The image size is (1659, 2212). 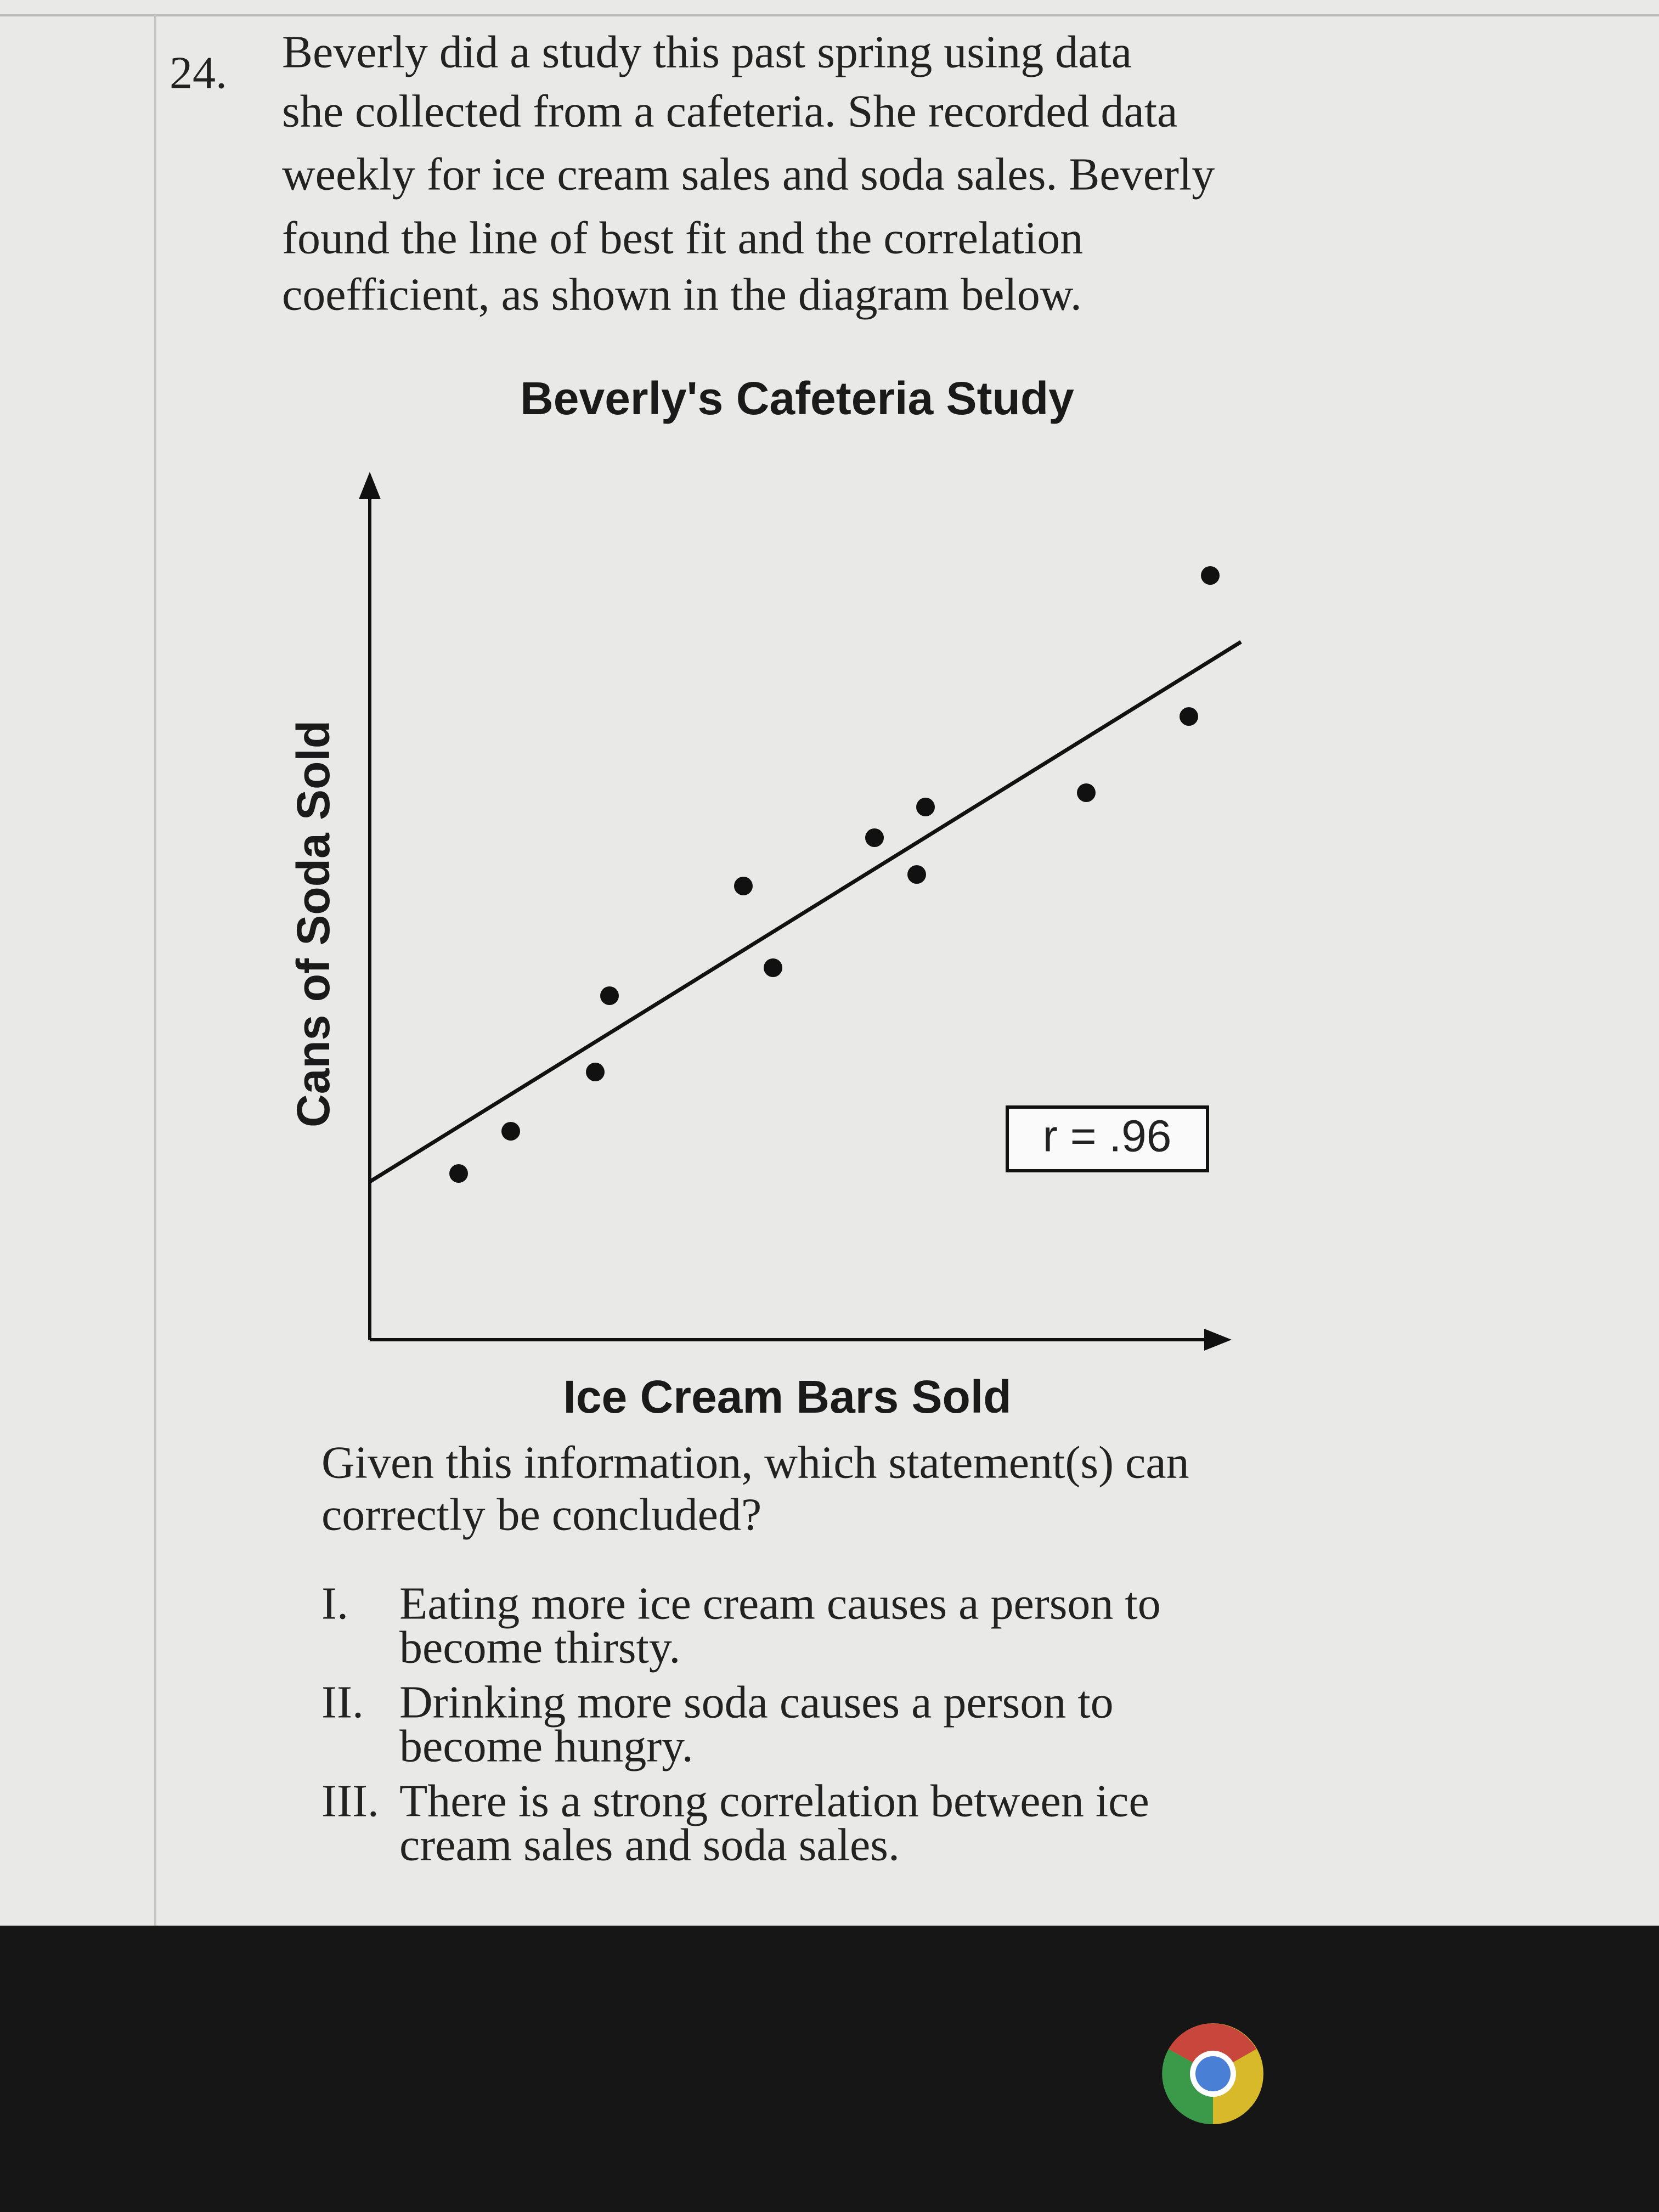 What do you see at coordinates (830, 2069) in the screenshot?
I see `bezel` at bounding box center [830, 2069].